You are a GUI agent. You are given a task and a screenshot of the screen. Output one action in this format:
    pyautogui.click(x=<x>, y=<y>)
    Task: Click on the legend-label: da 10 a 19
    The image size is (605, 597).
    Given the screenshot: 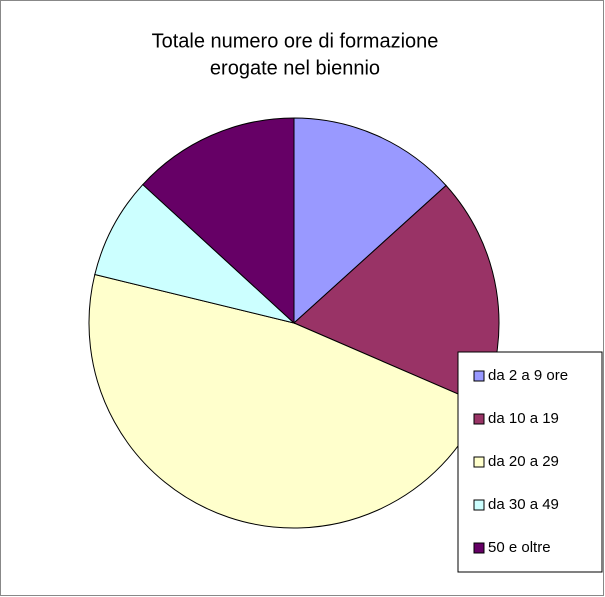 What is the action you would take?
    pyautogui.click(x=523, y=418)
    